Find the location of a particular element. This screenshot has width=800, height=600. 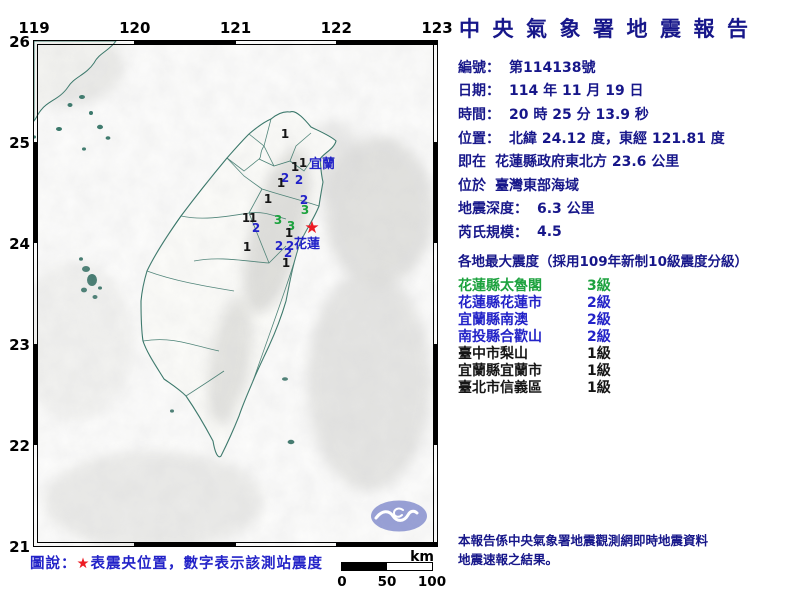

scalebar-unit: km is located at coordinates (422, 557).